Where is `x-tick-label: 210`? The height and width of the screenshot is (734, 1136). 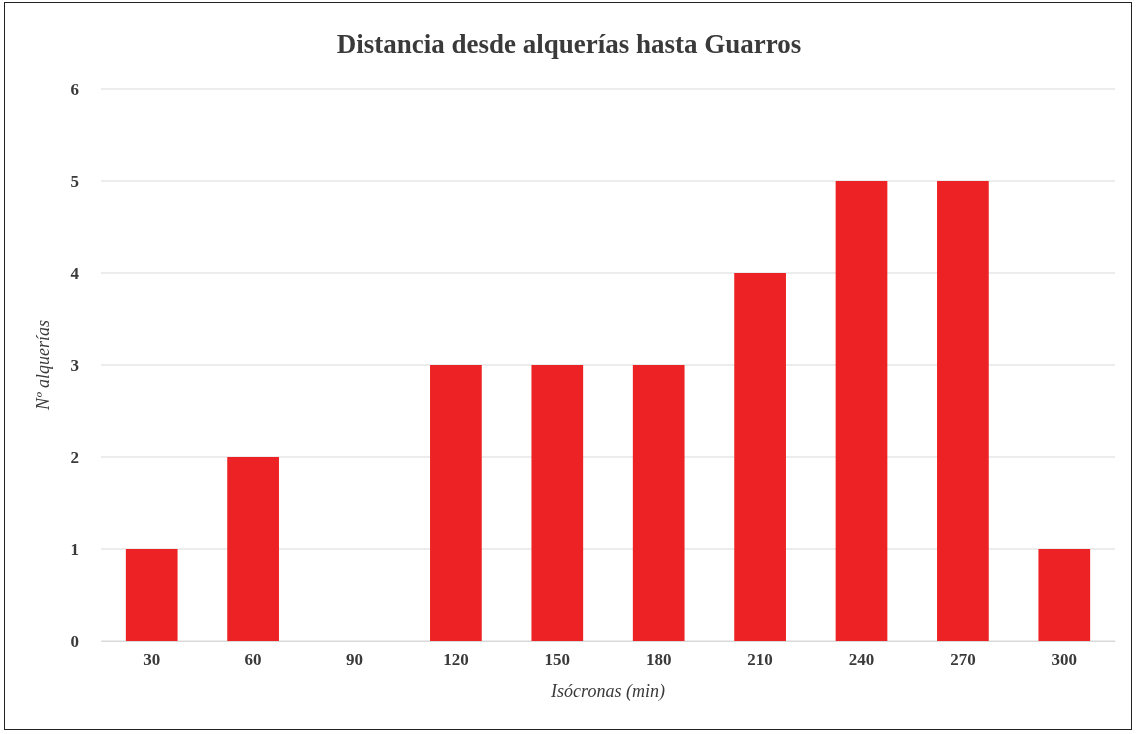 x-tick-label: 210 is located at coordinates (760, 660).